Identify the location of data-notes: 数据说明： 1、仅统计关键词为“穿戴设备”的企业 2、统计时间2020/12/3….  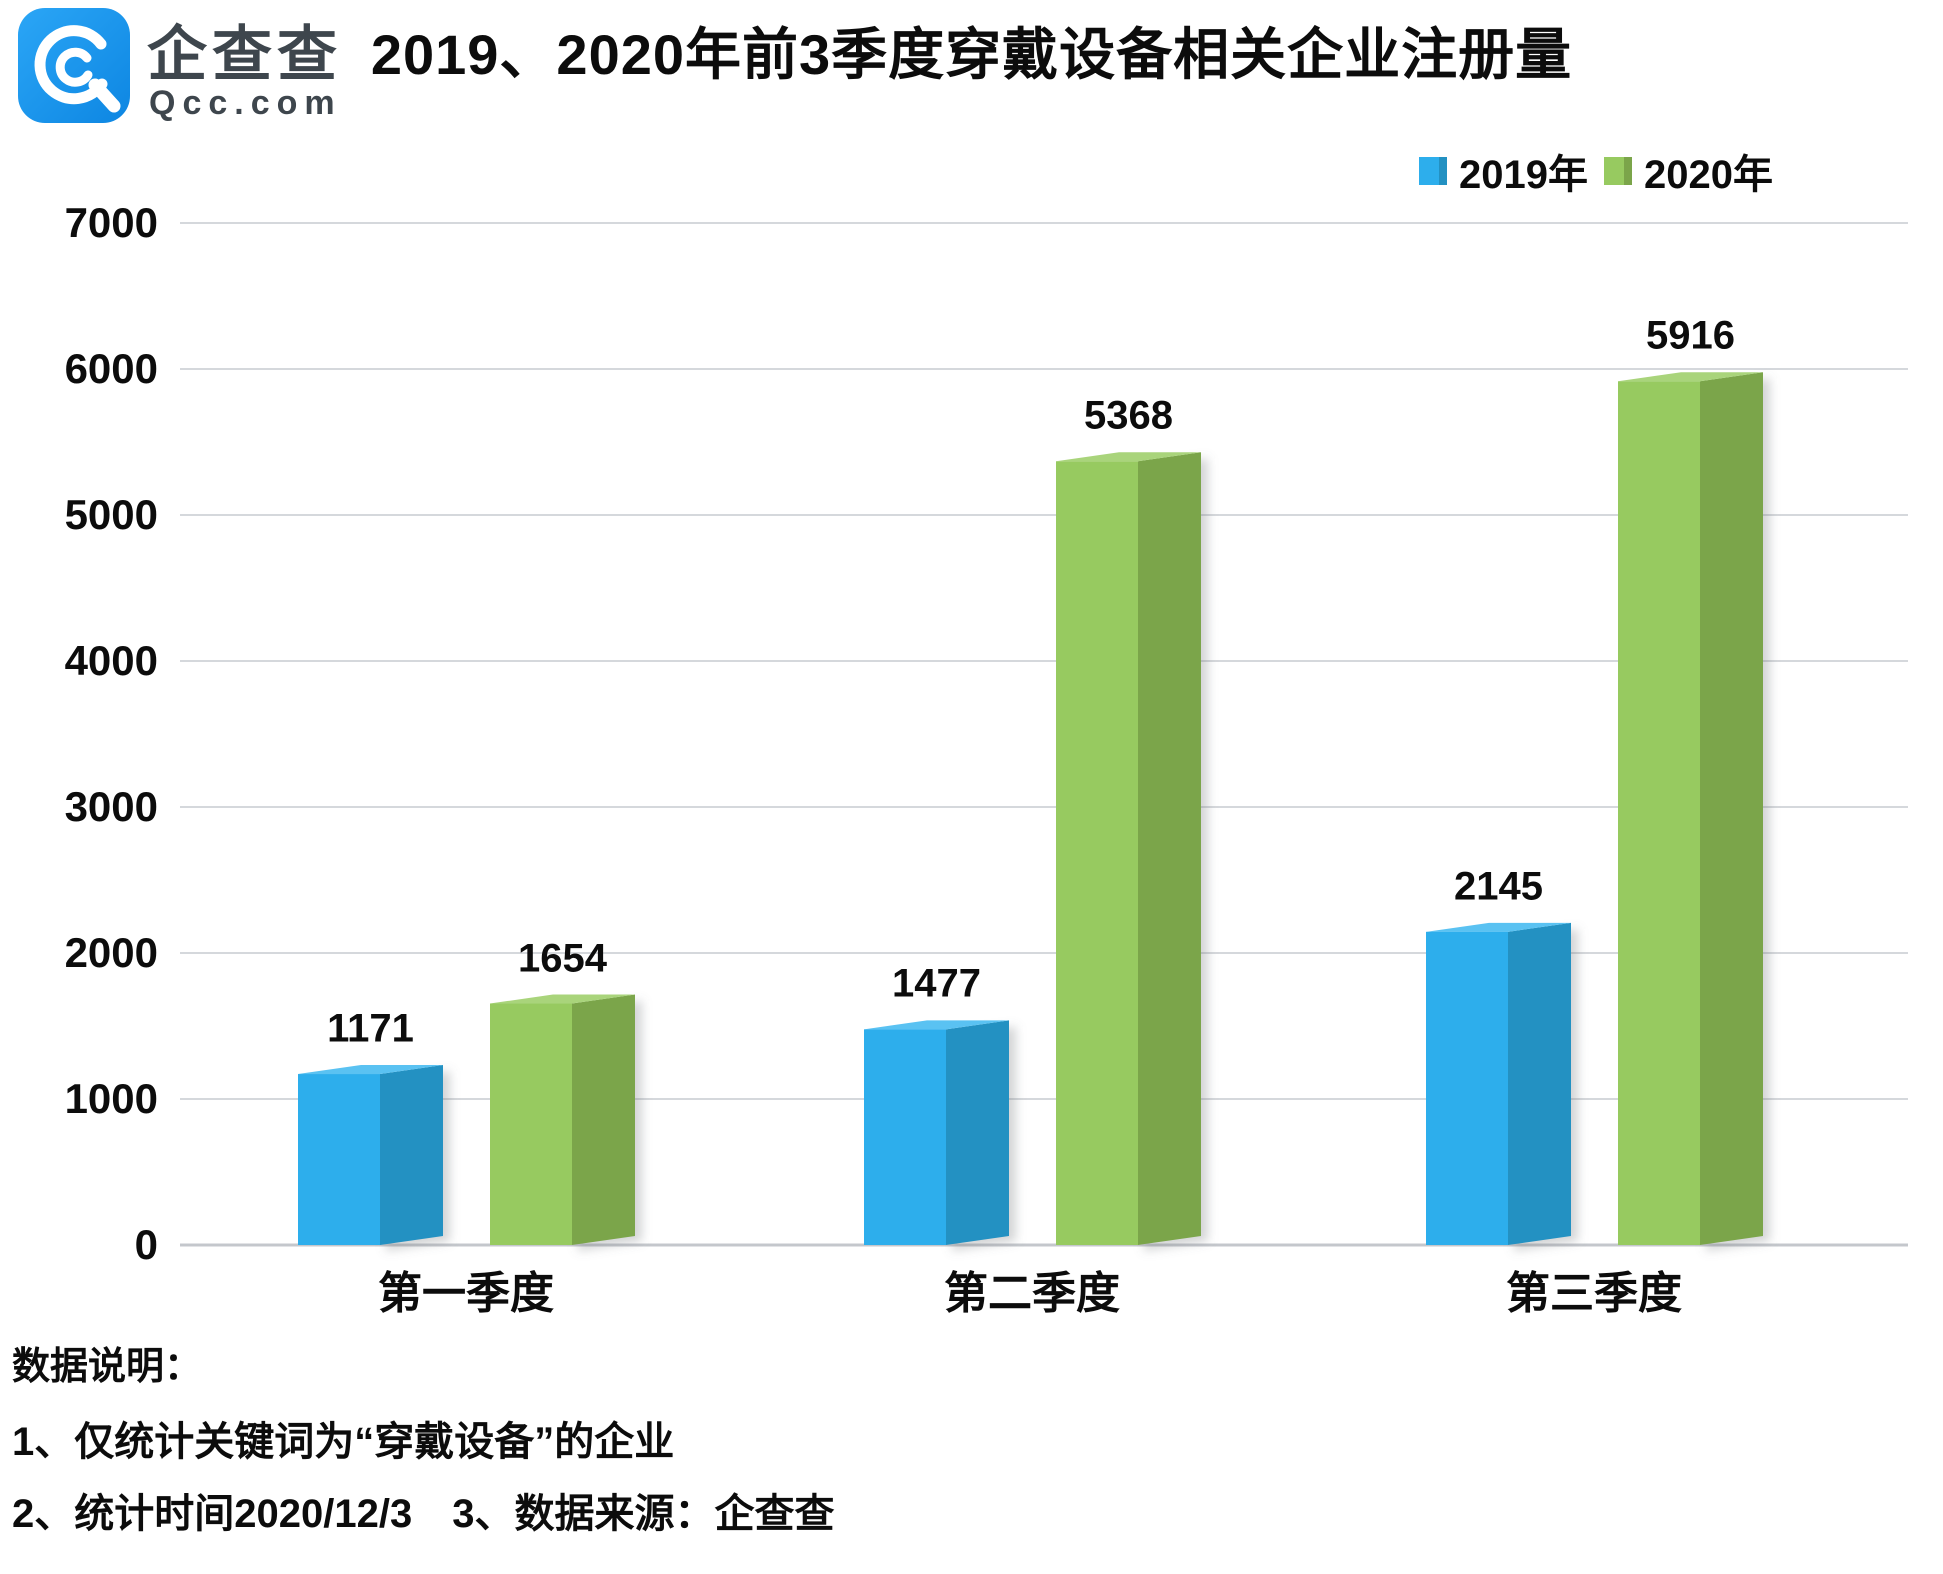
(423, 1453).